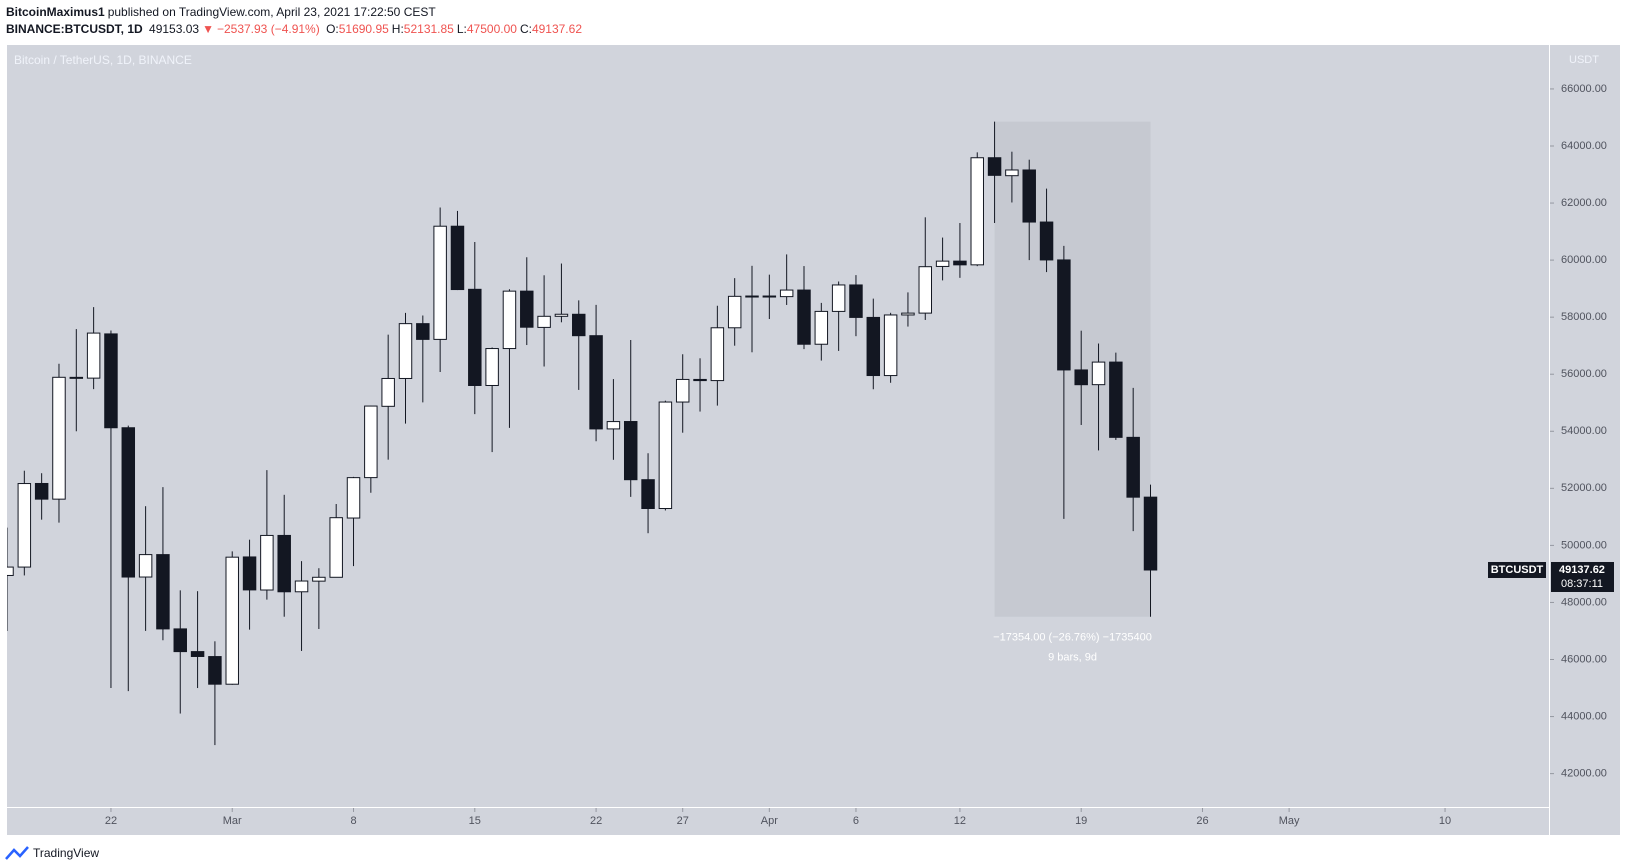 This screenshot has height=867, width=1627. Describe the element at coordinates (232, 821) in the screenshot. I see `x-tick-label: Mar` at that location.